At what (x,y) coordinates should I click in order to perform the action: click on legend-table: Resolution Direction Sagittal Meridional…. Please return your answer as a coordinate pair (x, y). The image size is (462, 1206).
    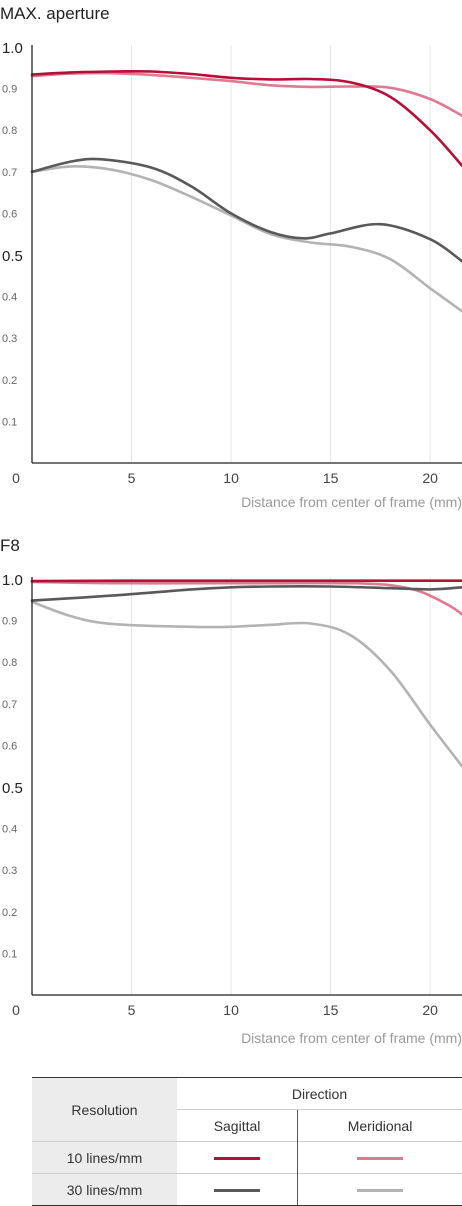
    Looking at the image, I should click on (247, 1141).